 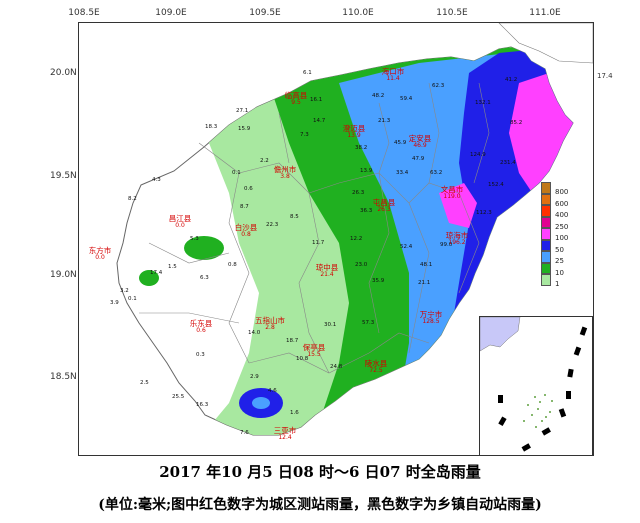 I want to click on station-value: 8.2, so click(x=132, y=199).